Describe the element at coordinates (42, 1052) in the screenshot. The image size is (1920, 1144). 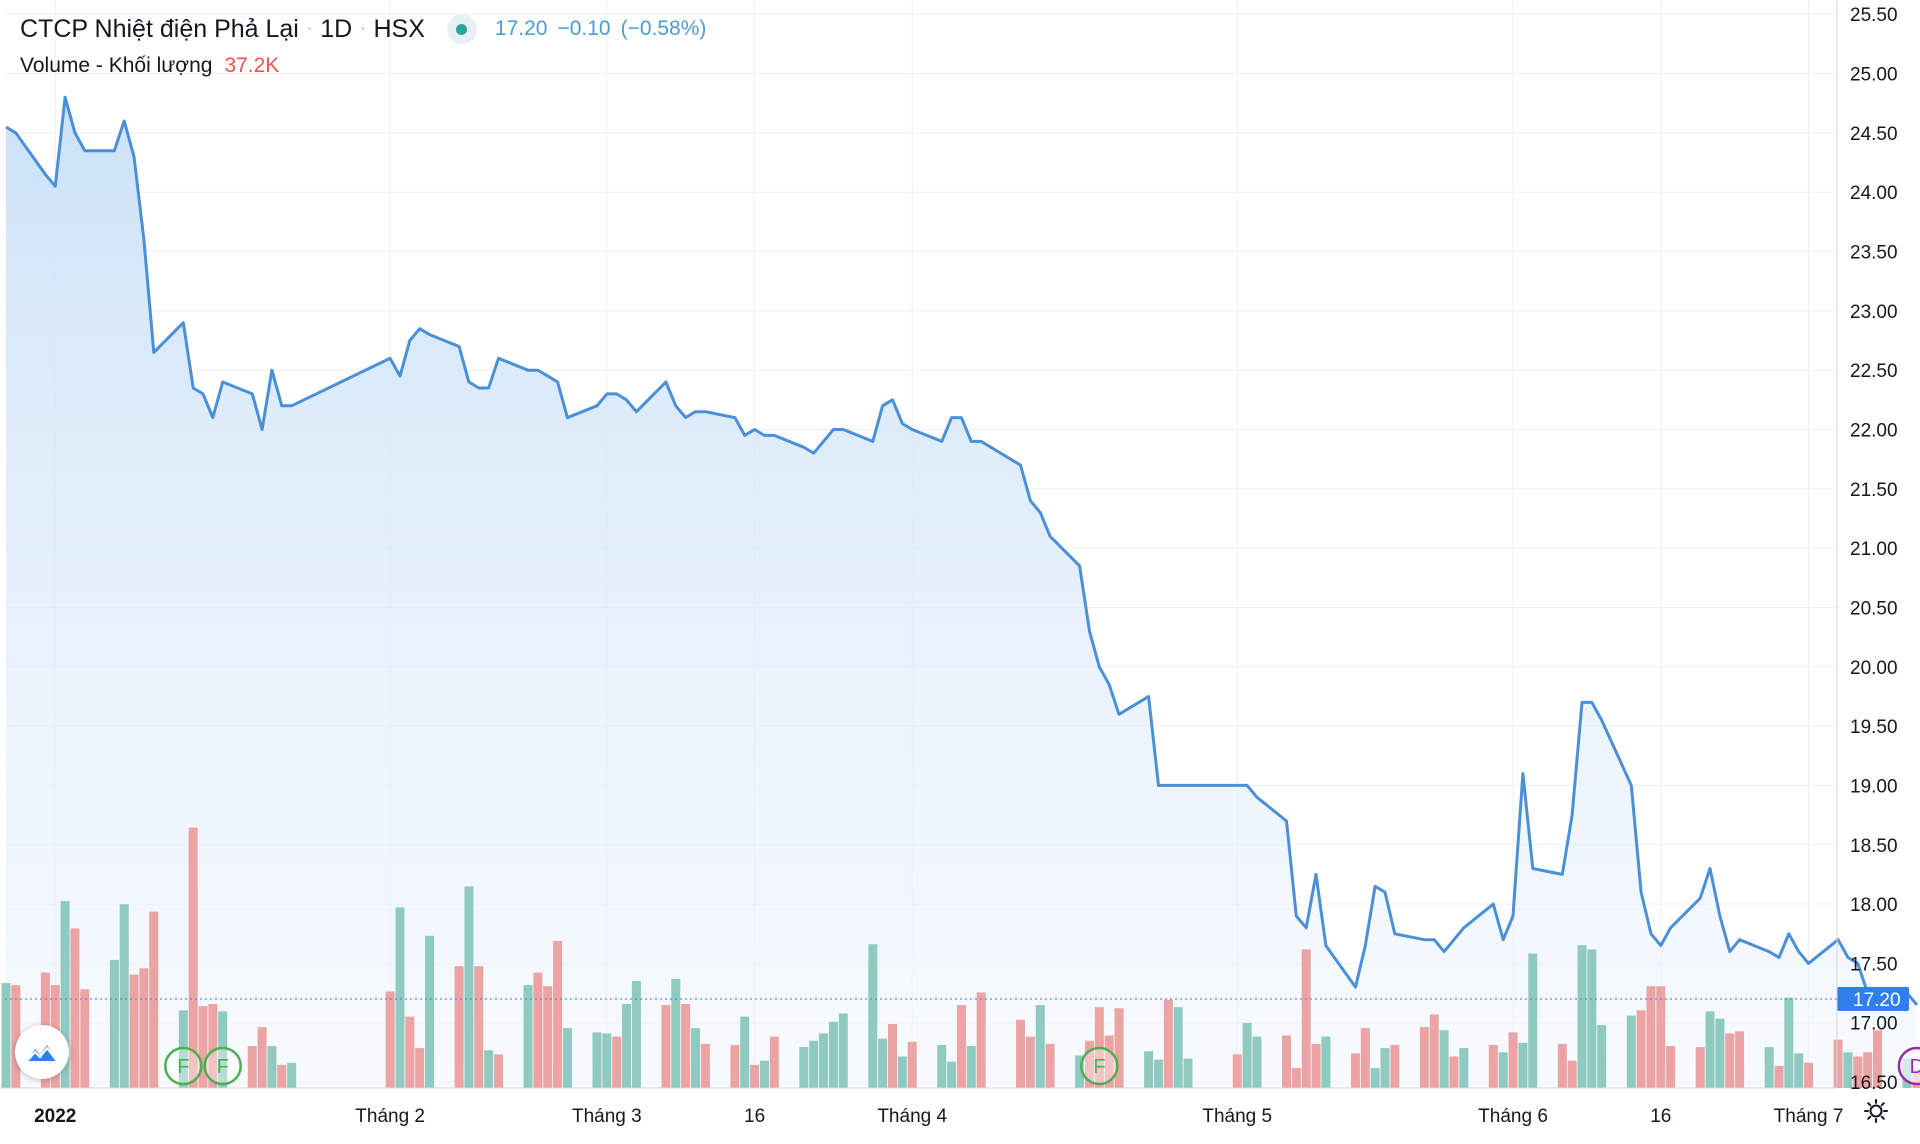
I see `tradingview-logo-icon` at that location.